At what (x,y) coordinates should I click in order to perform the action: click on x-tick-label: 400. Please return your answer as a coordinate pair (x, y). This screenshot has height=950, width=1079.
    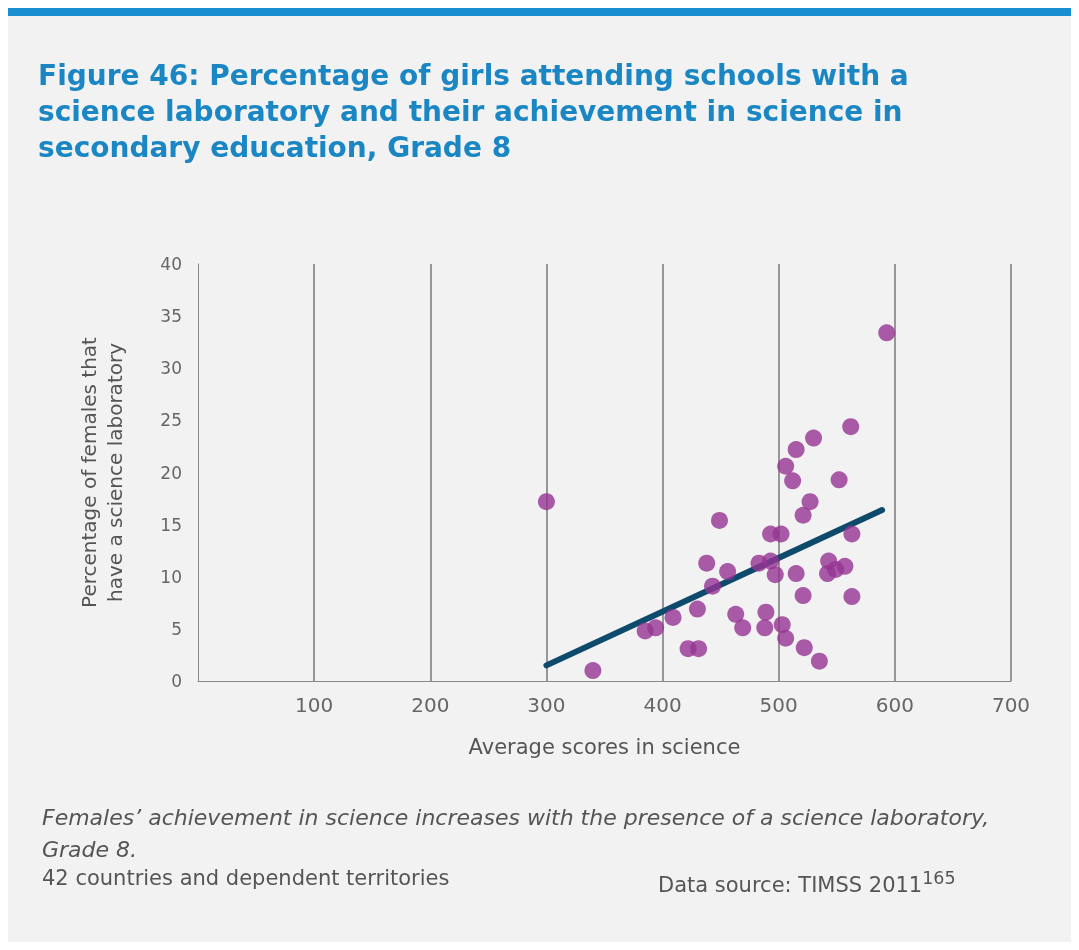
    Looking at the image, I should click on (662, 705).